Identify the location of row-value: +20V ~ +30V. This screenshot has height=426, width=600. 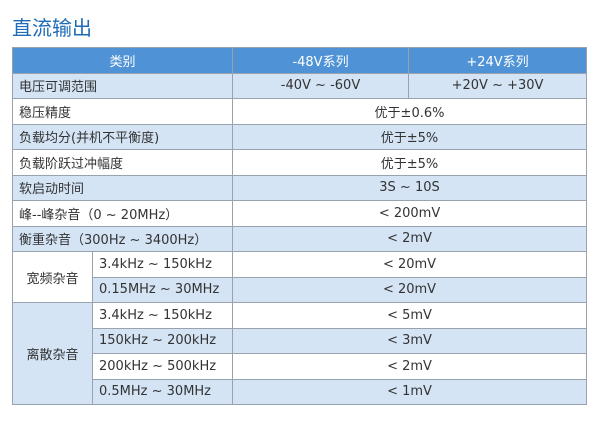
(498, 85).